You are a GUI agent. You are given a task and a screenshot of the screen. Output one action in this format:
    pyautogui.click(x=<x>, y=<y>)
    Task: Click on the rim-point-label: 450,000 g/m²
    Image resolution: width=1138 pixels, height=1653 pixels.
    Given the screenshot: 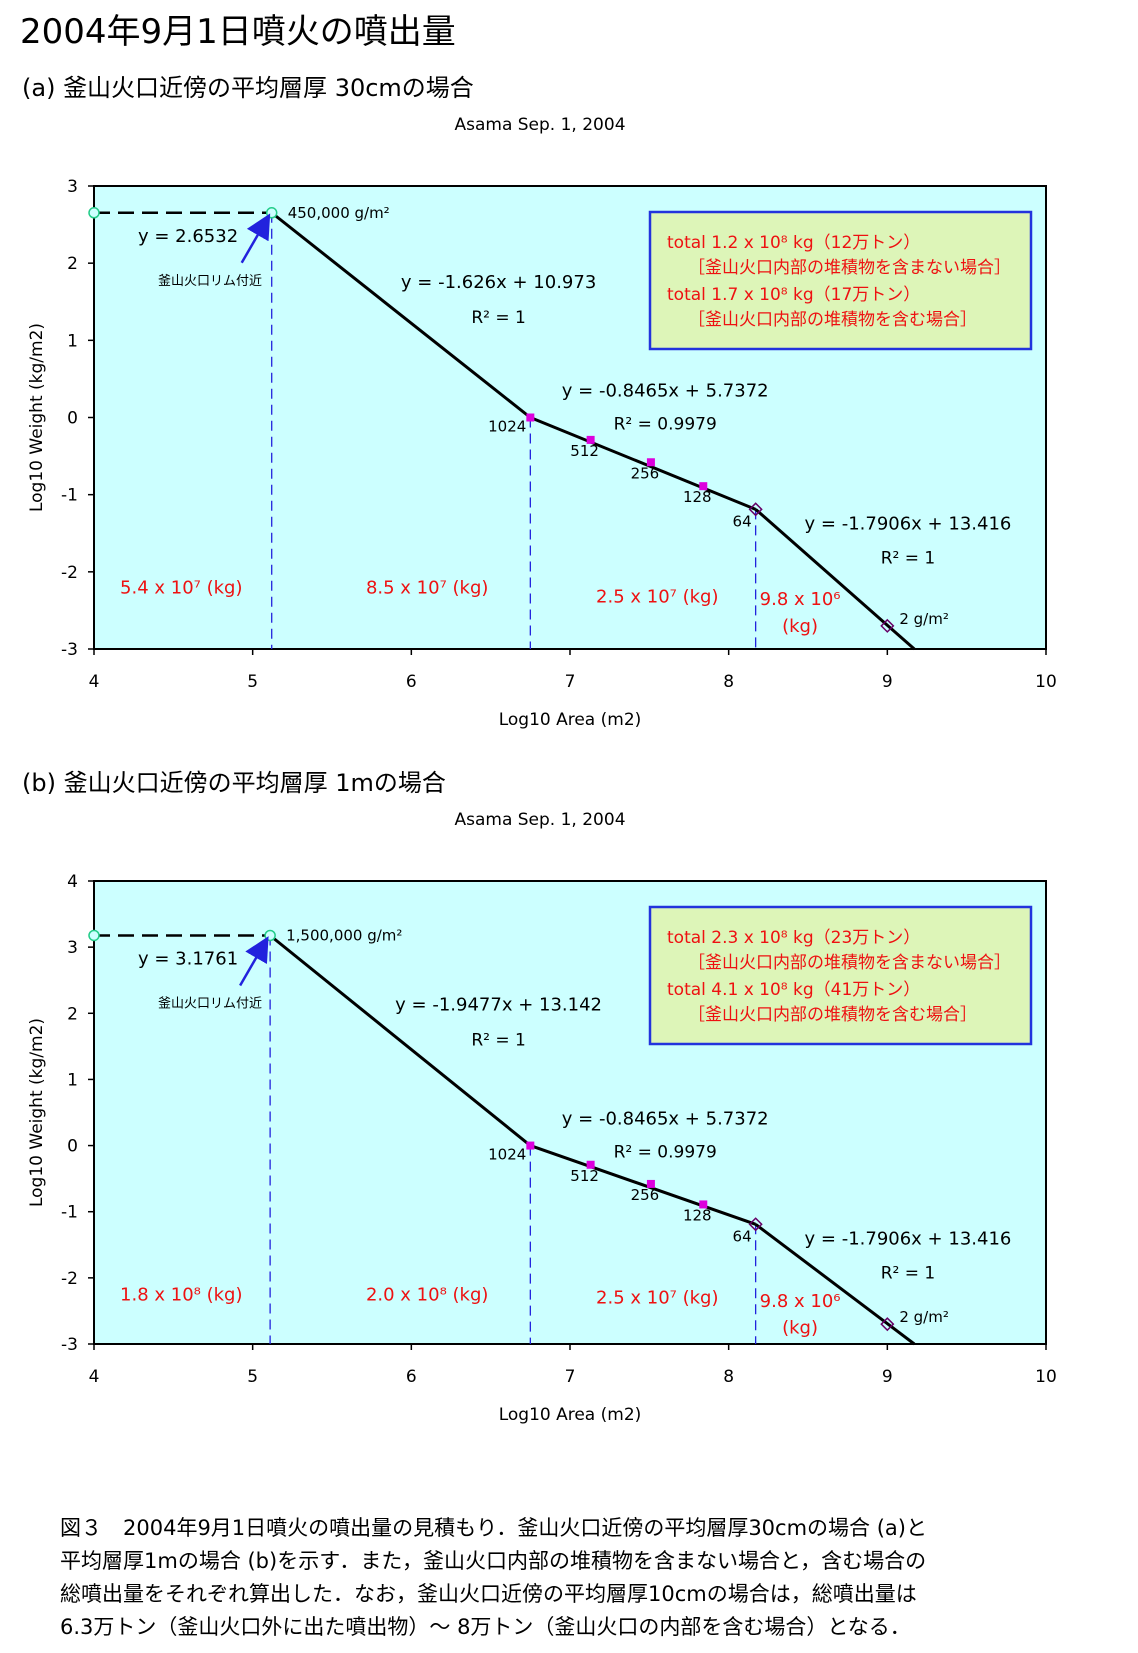 What is the action you would take?
    pyautogui.click(x=339, y=213)
    